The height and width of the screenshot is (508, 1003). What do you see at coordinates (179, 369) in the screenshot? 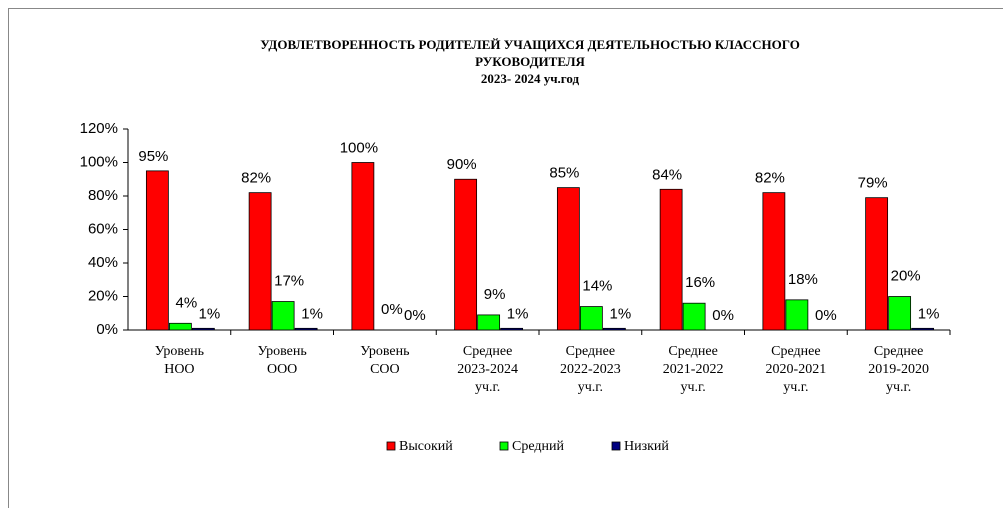
I see `x-tick-label: НОО` at bounding box center [179, 369].